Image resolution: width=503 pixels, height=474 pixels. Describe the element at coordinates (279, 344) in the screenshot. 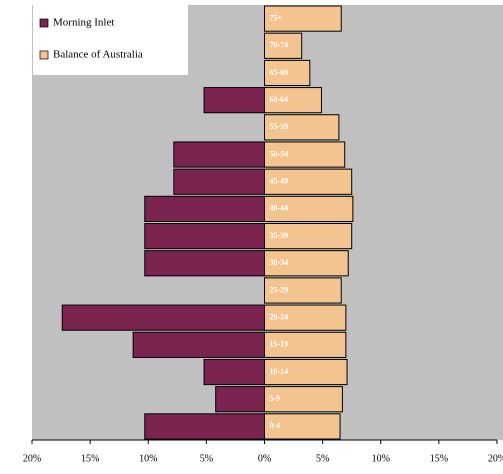

I see `category-label: 15-19` at that location.